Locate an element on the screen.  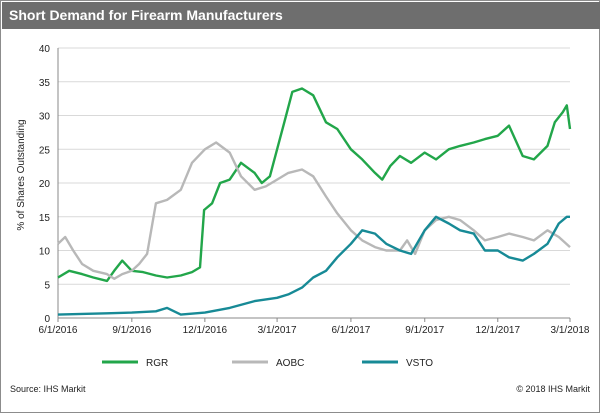
x-tick-label: 6/1/2016 is located at coordinates (58, 330).